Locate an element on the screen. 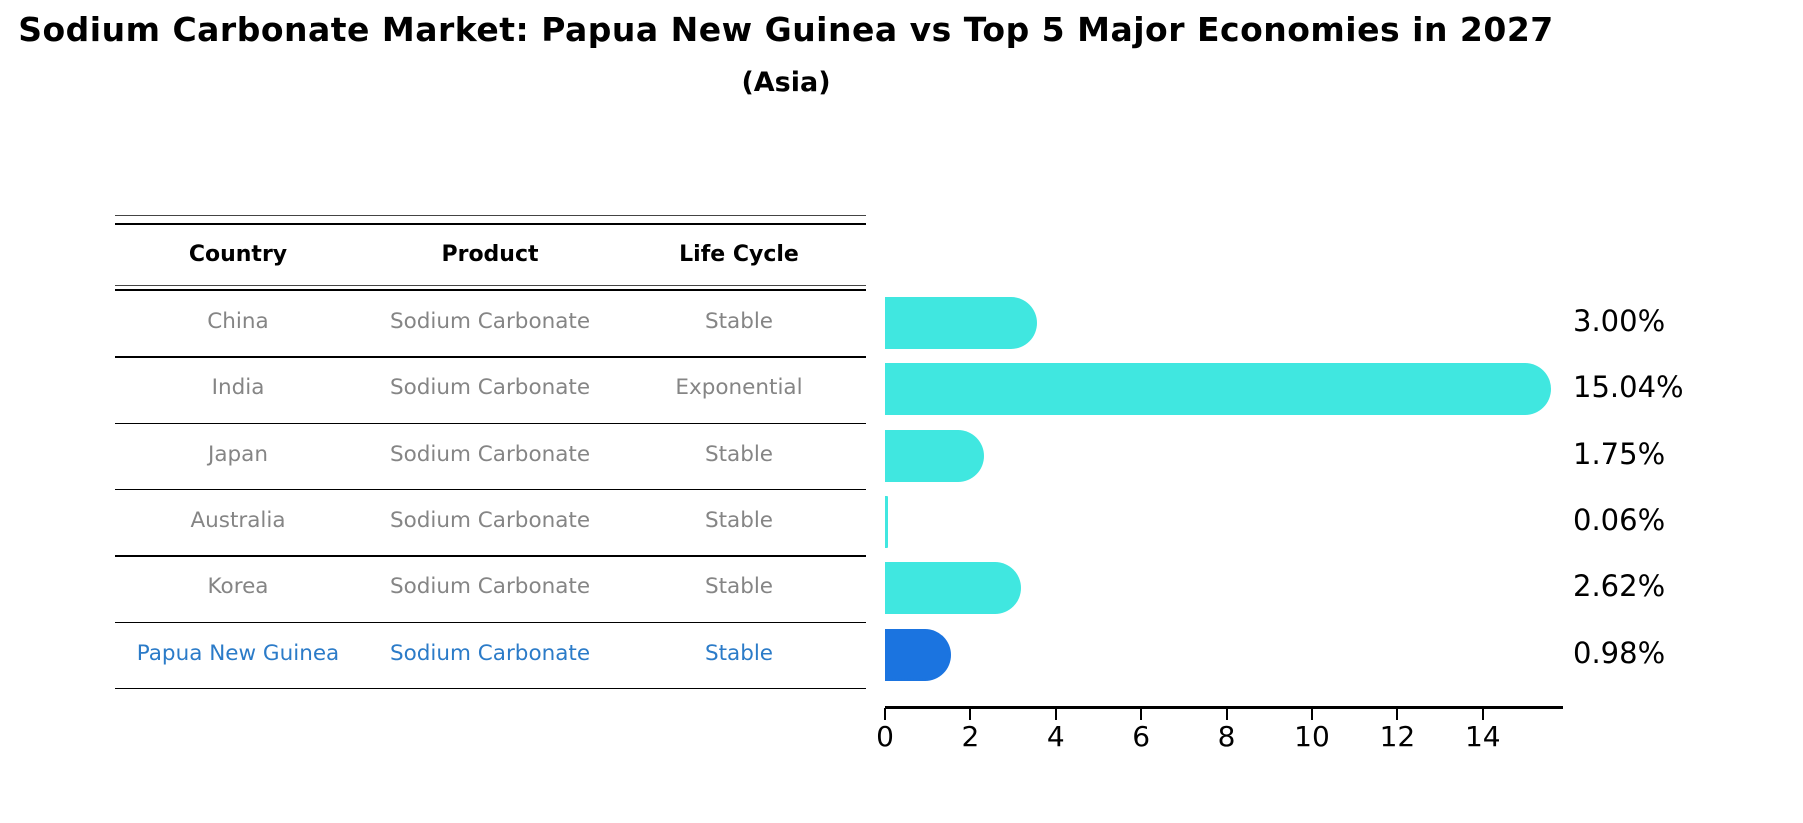 Image resolution: width=1803 pixels, height=823 pixels. x-axis-tick-label: 4 is located at coordinates (1055, 736).